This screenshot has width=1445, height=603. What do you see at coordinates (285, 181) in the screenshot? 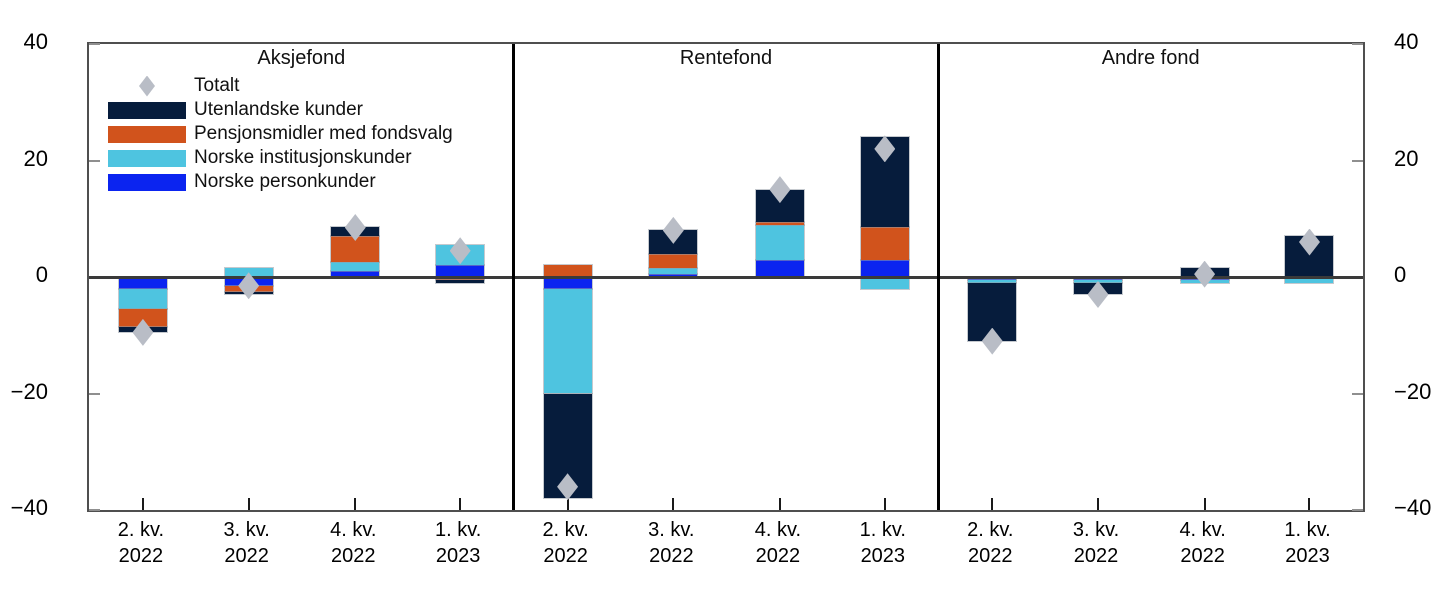
I see `legend-label: Norske personkunder` at bounding box center [285, 181].